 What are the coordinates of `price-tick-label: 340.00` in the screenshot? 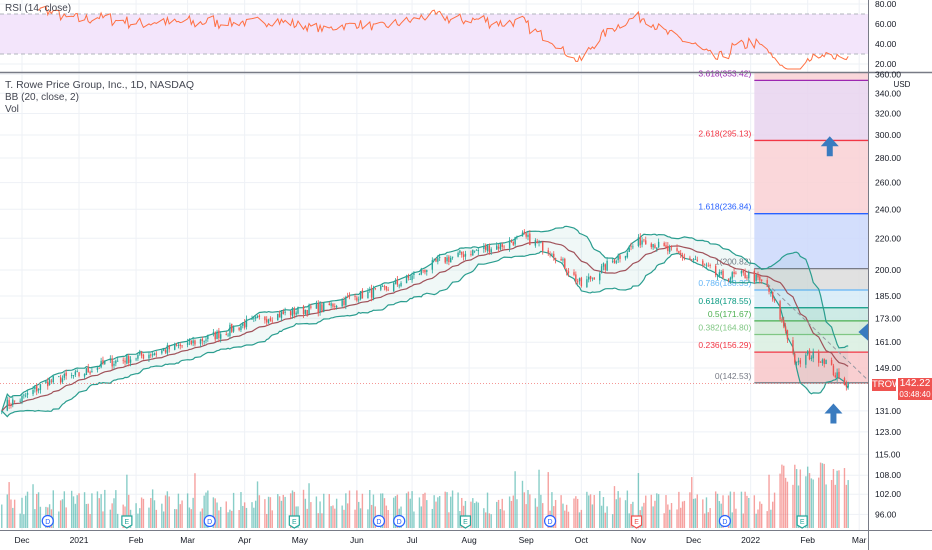 It's located at (888, 93).